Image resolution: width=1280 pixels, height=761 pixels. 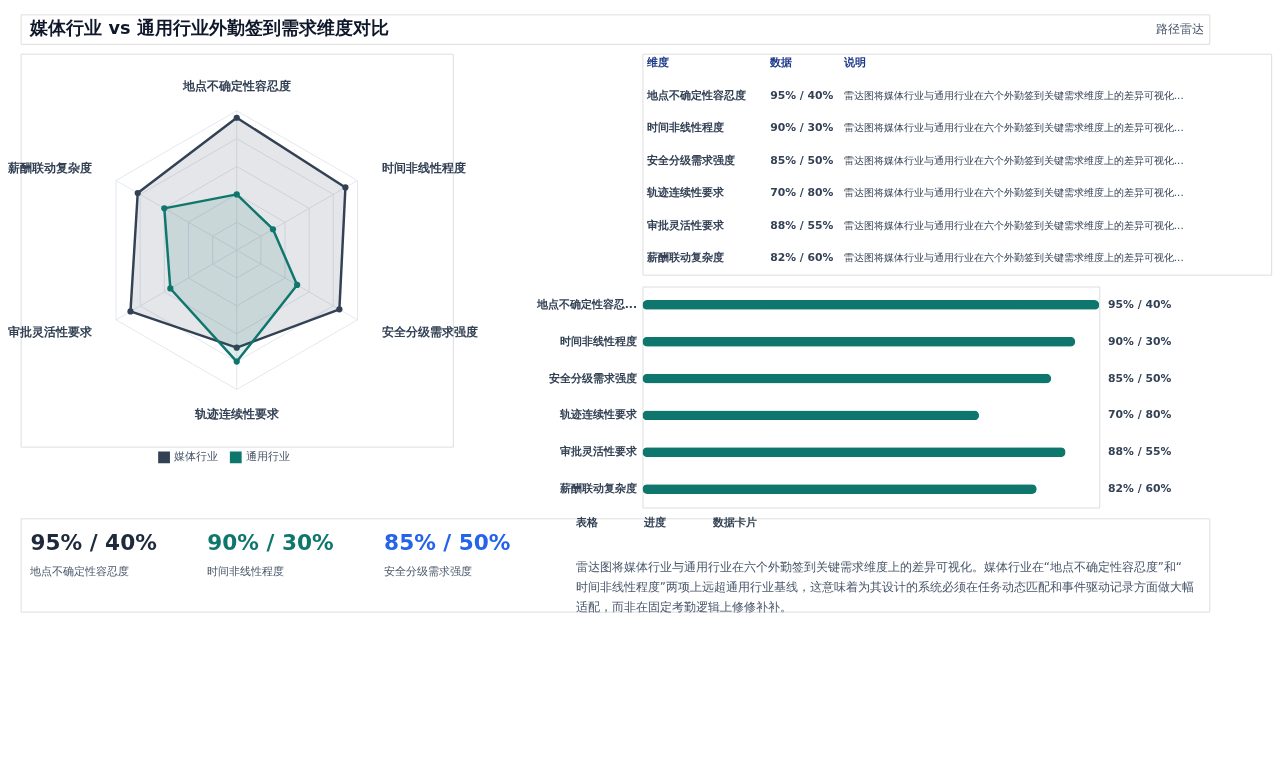 I want to click on text: 维度, so click(x=658, y=63).